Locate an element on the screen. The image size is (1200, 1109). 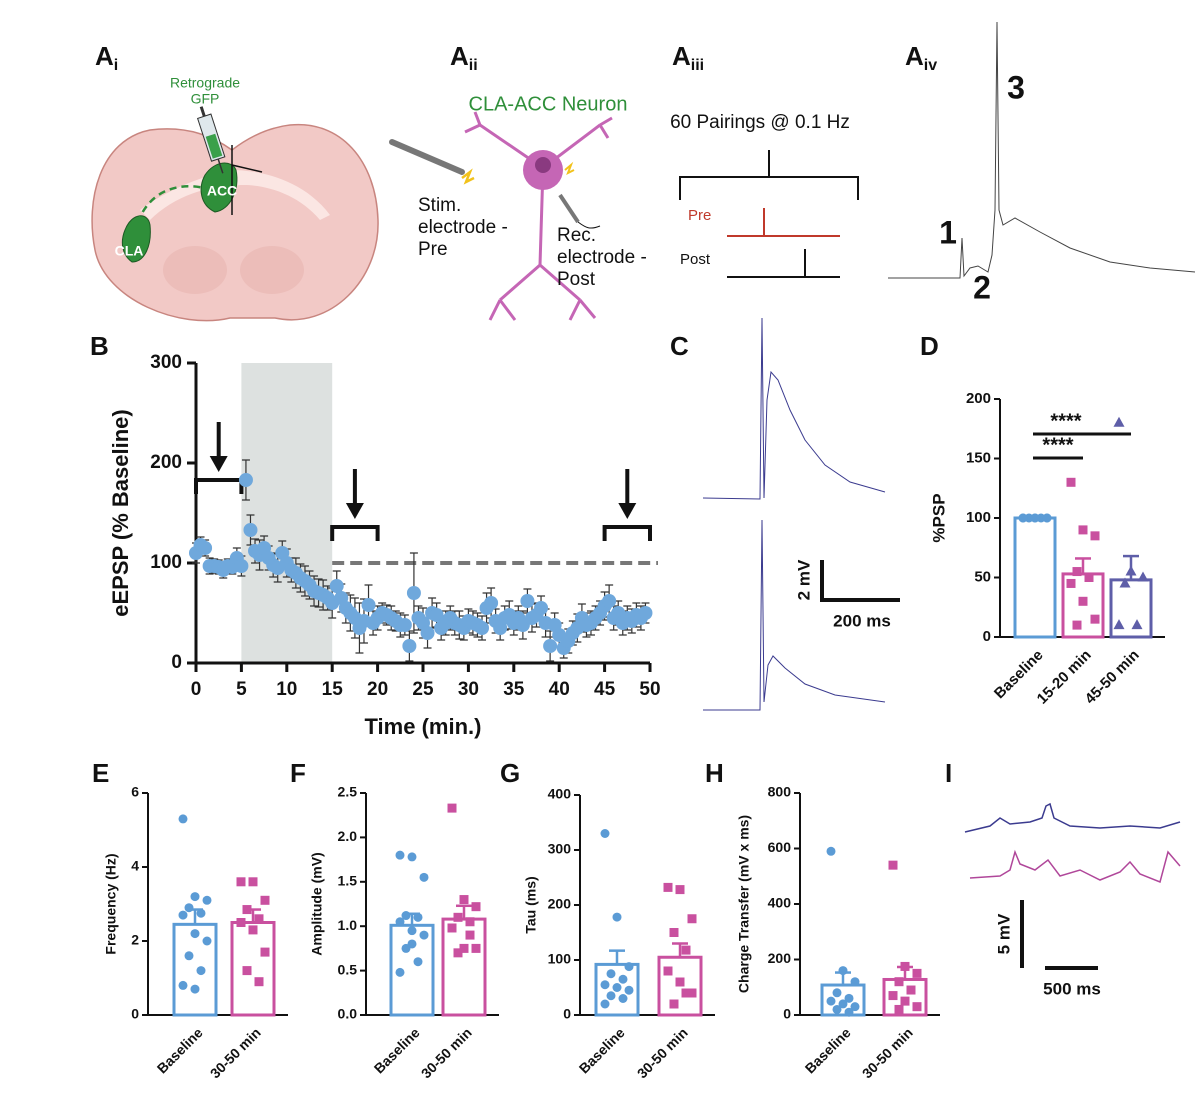
label: ACC is located at coordinates (222, 191).